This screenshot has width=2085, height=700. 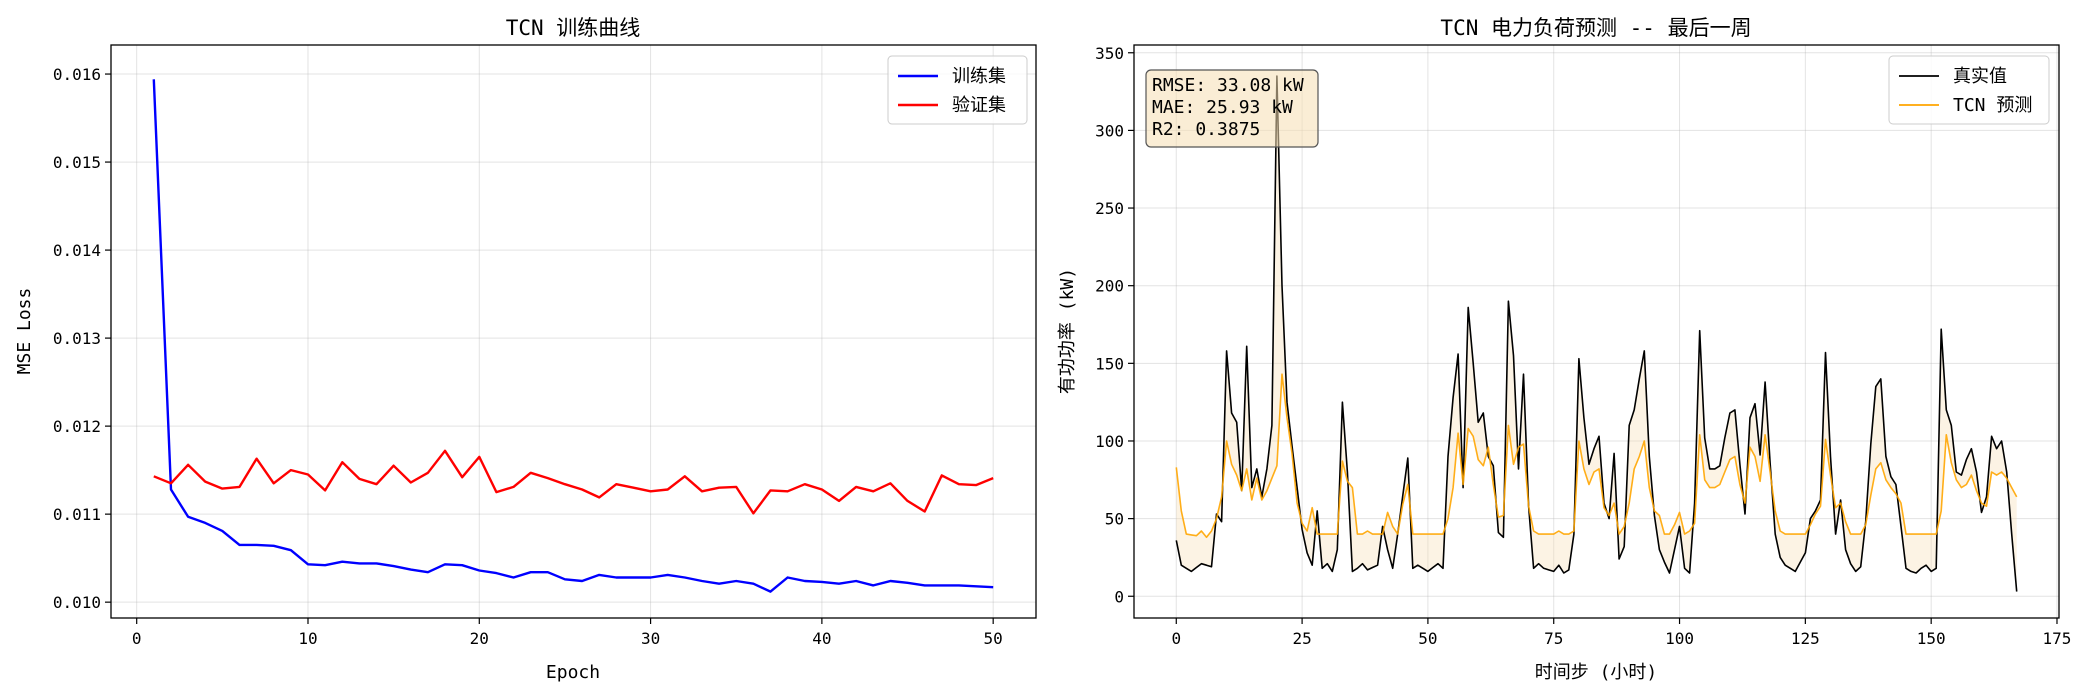 What do you see at coordinates (1109, 130) in the screenshot?
I see `y-tick-label: 300` at bounding box center [1109, 130].